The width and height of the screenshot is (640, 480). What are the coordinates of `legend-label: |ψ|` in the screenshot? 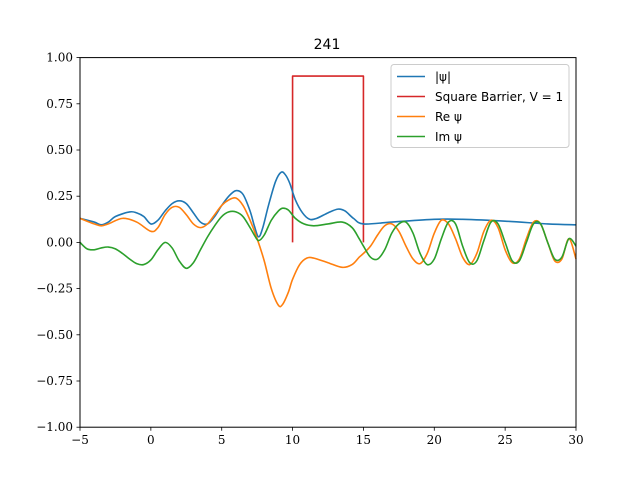 It's located at (443, 77).